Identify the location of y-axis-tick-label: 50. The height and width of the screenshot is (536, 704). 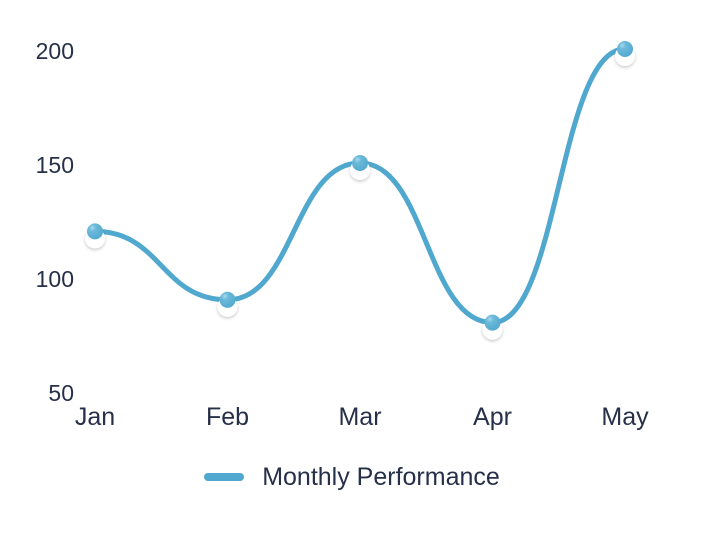
(61, 393).